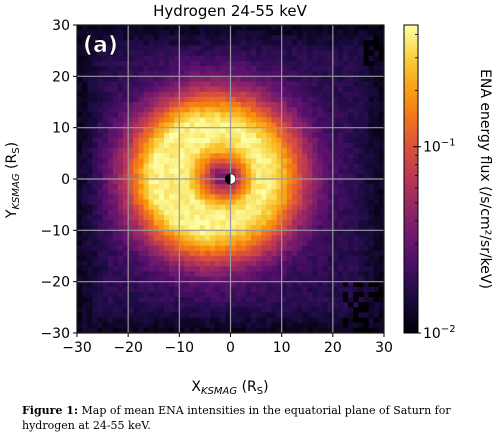  What do you see at coordinates (55, 283) in the screenshot?
I see `y-tick-label: −20` at bounding box center [55, 283].